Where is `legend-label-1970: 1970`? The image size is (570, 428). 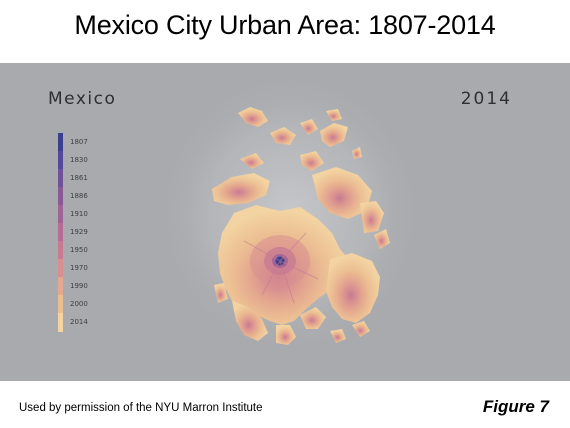
legend-label-1970: 1970 is located at coordinates (79, 268).